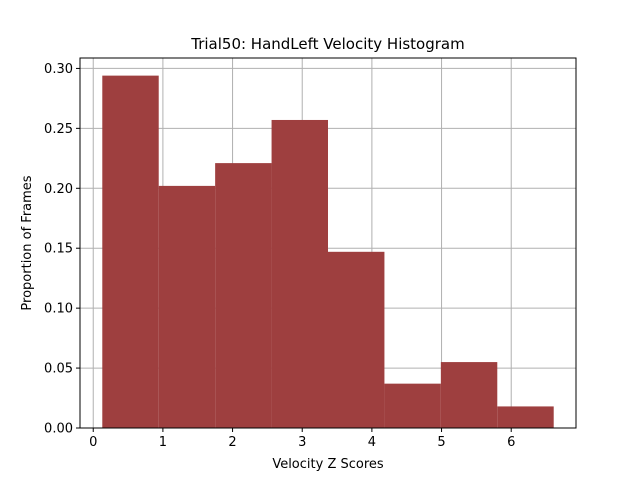 The width and height of the screenshot is (640, 480). What do you see at coordinates (58, 309) in the screenshot?
I see `y-tick-label: 0.10` at bounding box center [58, 309].